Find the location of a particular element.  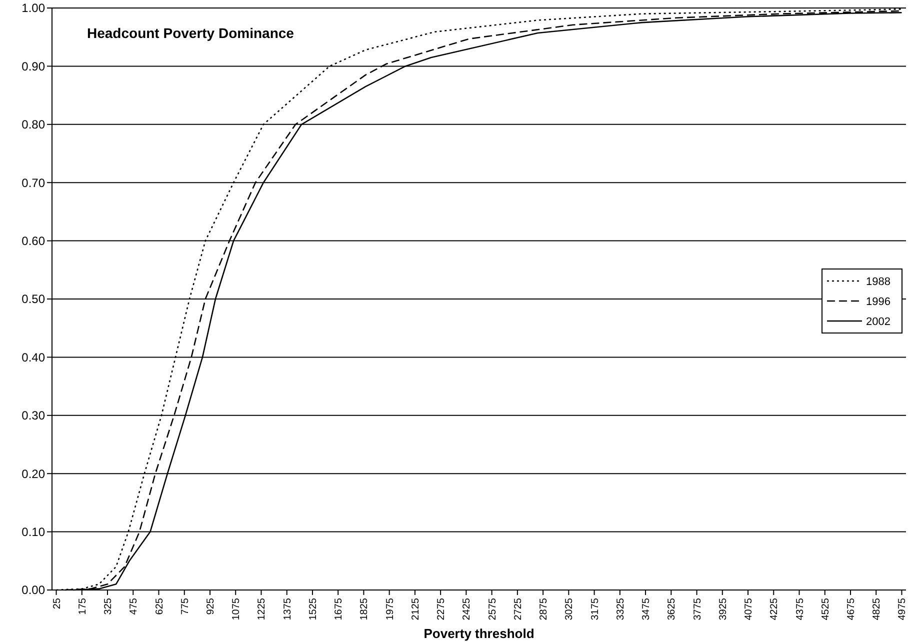

y-tick-label: 0.80 is located at coordinates (34, 125).